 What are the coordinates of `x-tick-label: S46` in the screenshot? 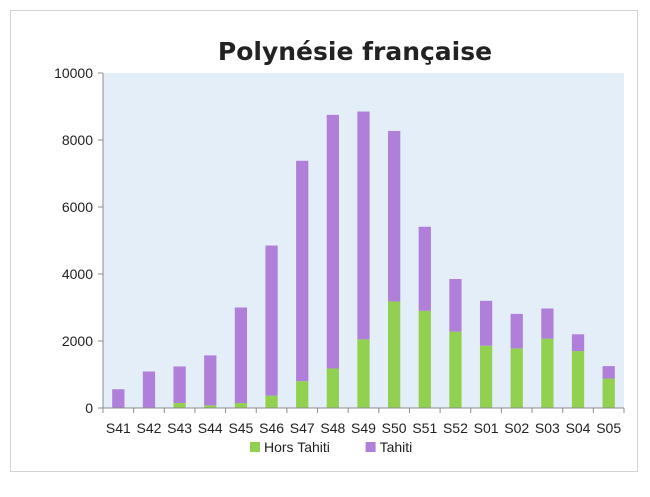 It's located at (271, 428).